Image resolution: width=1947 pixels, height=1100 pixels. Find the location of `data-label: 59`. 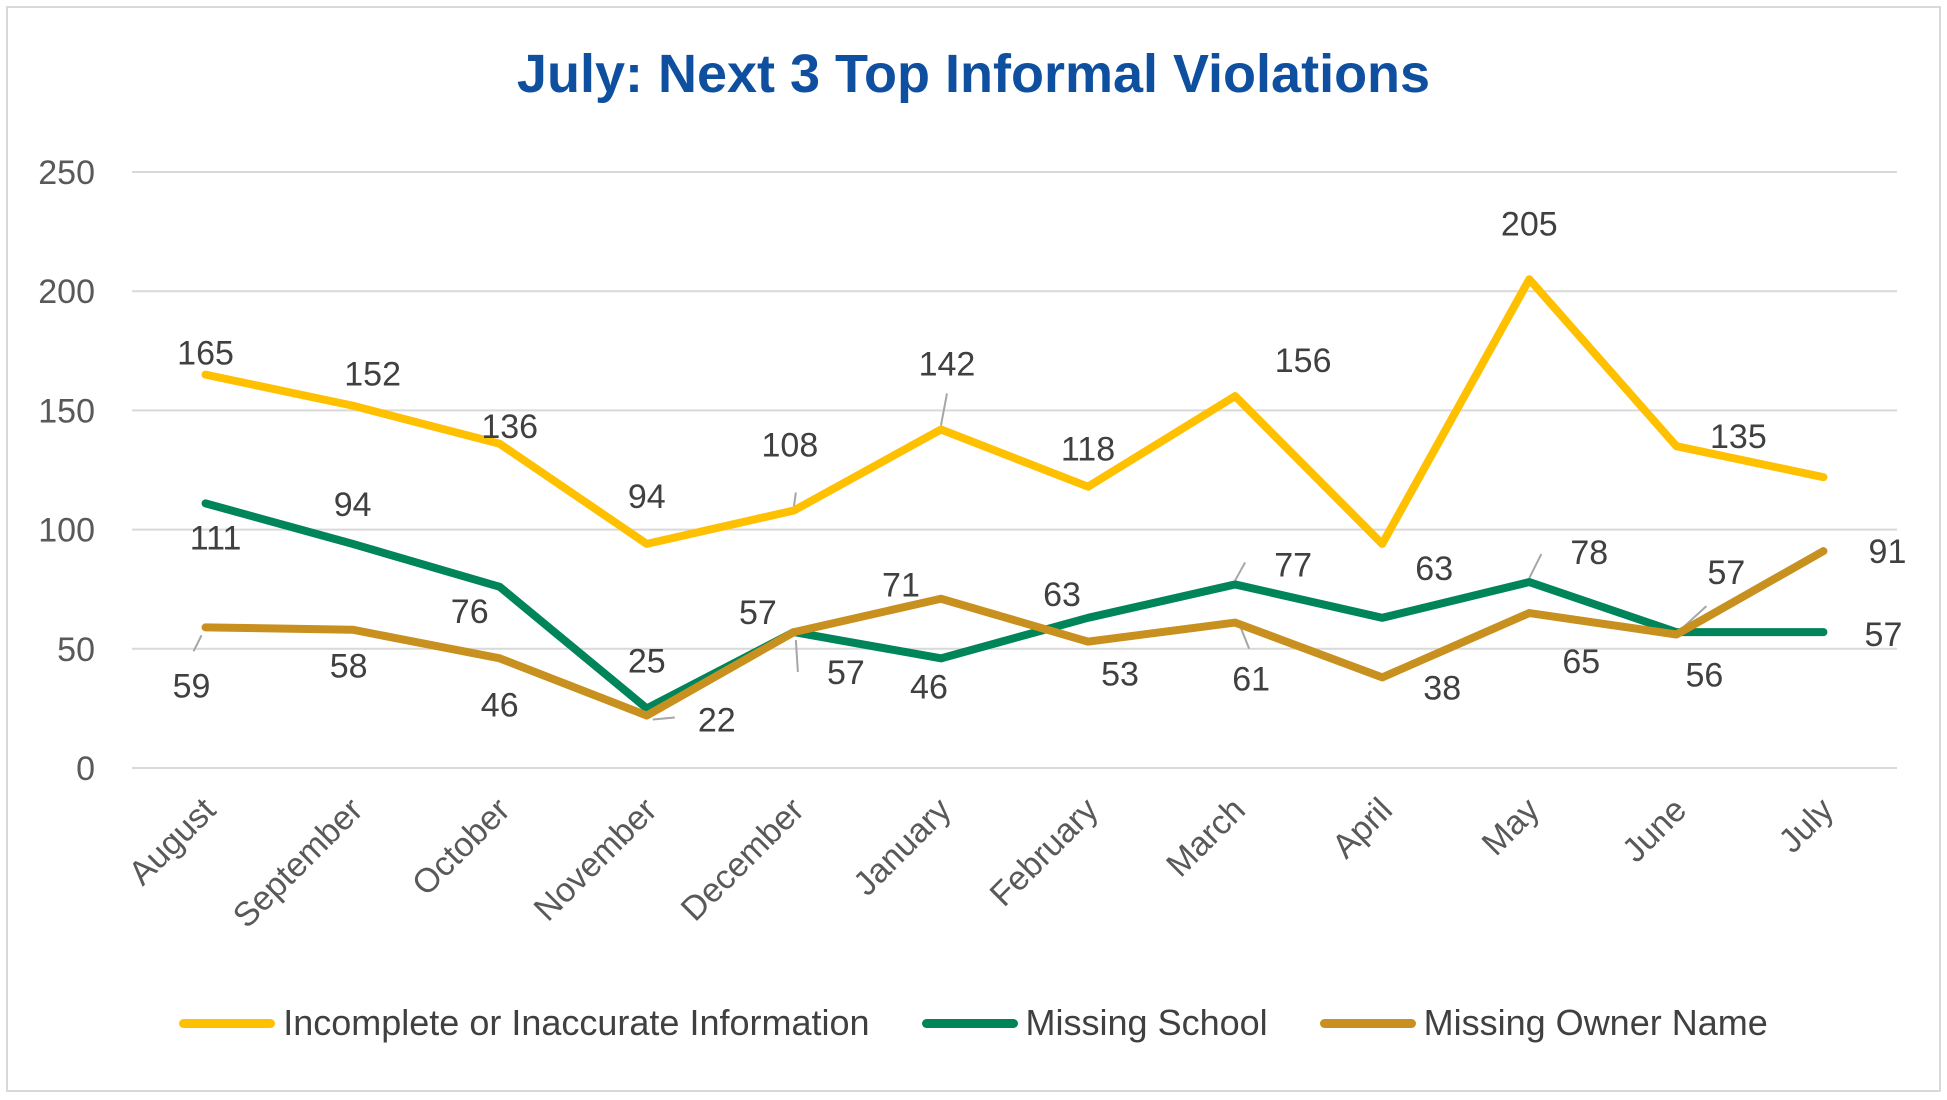

data-label: 59 is located at coordinates (192, 686).